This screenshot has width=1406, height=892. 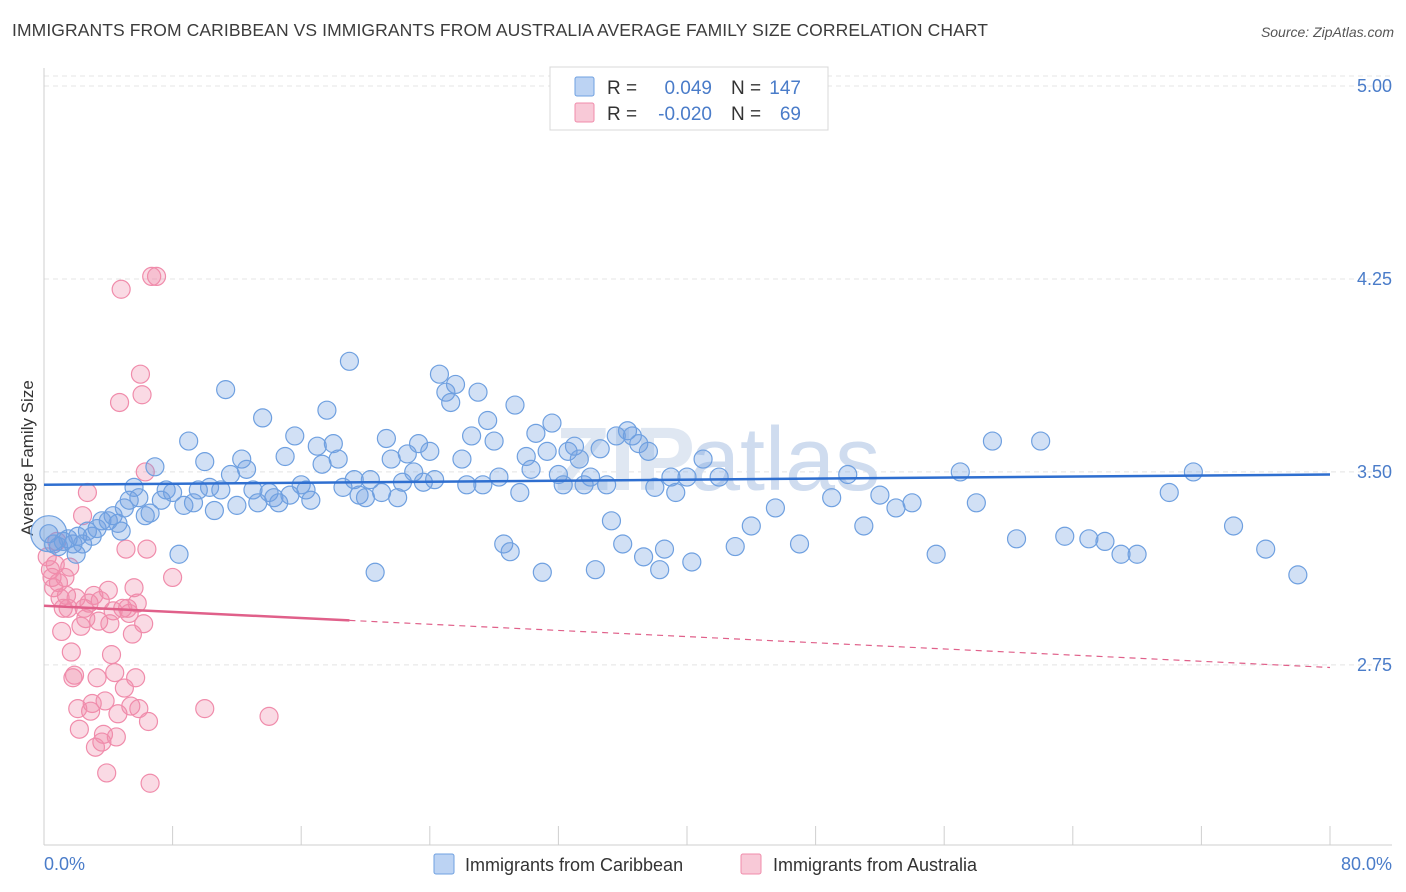 I want to click on y-tick-label: 5.00, so click(x=1374, y=86).